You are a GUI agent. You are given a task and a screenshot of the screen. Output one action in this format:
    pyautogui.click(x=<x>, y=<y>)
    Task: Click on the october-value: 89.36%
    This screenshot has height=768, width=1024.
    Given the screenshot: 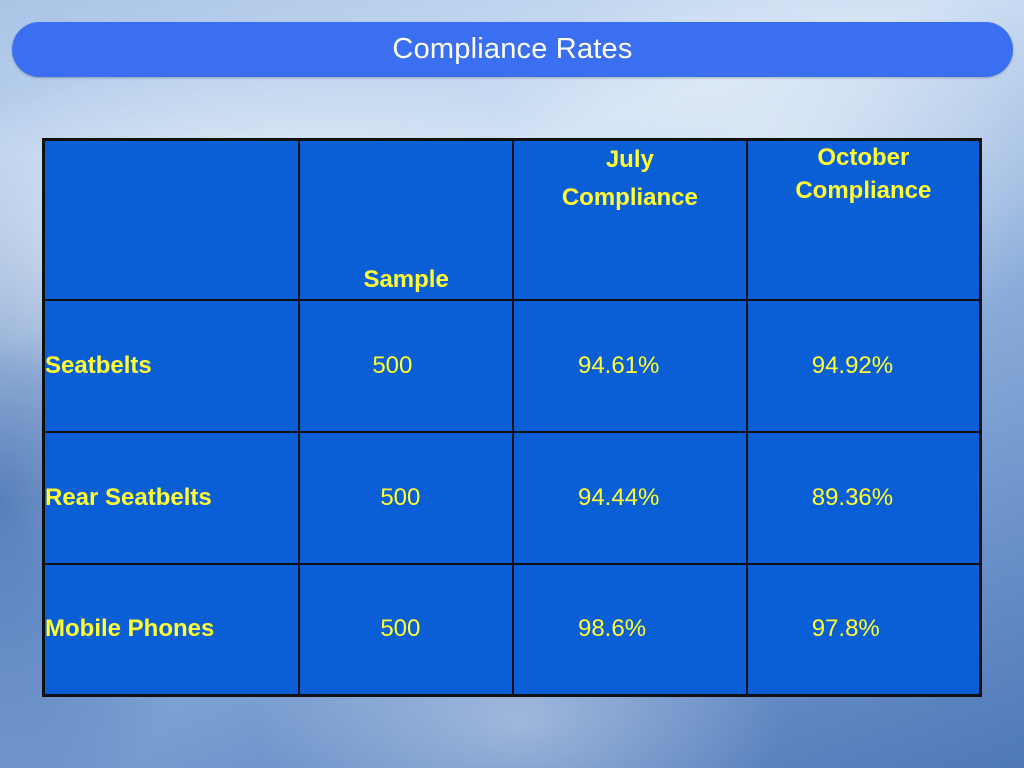 What is the action you would take?
    pyautogui.click(x=863, y=497)
    